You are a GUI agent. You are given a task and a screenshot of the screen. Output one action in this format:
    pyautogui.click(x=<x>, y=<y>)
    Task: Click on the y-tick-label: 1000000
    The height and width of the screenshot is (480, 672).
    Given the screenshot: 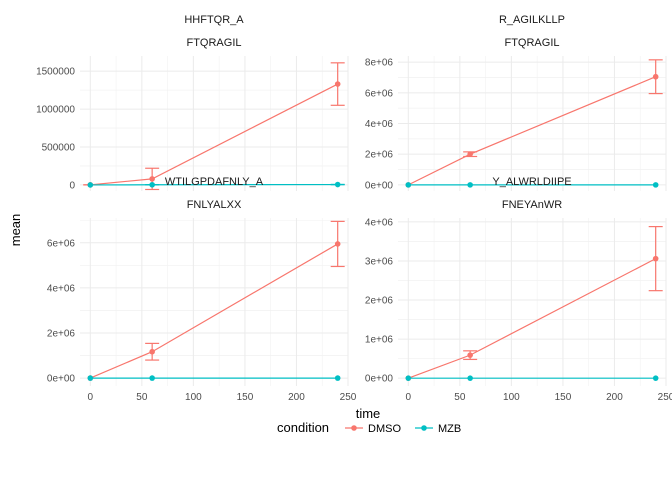 What is the action you would take?
    pyautogui.click(x=55, y=110)
    